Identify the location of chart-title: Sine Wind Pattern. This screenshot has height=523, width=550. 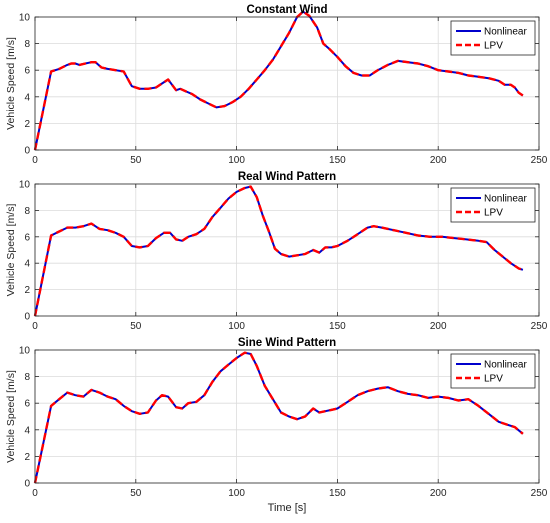
(287, 343).